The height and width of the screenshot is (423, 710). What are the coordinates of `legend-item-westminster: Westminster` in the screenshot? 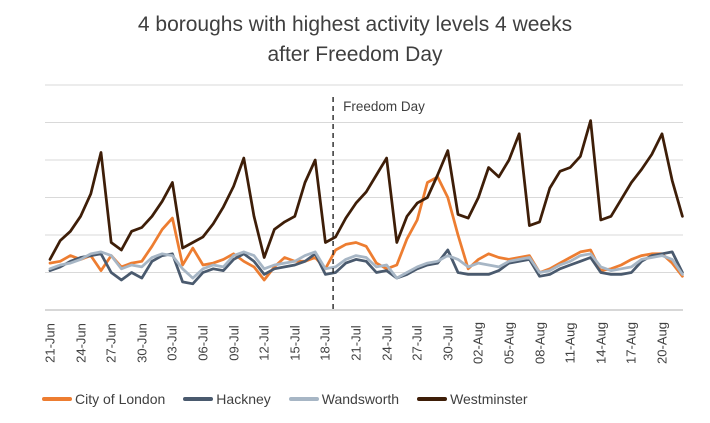 It's located at (472, 399).